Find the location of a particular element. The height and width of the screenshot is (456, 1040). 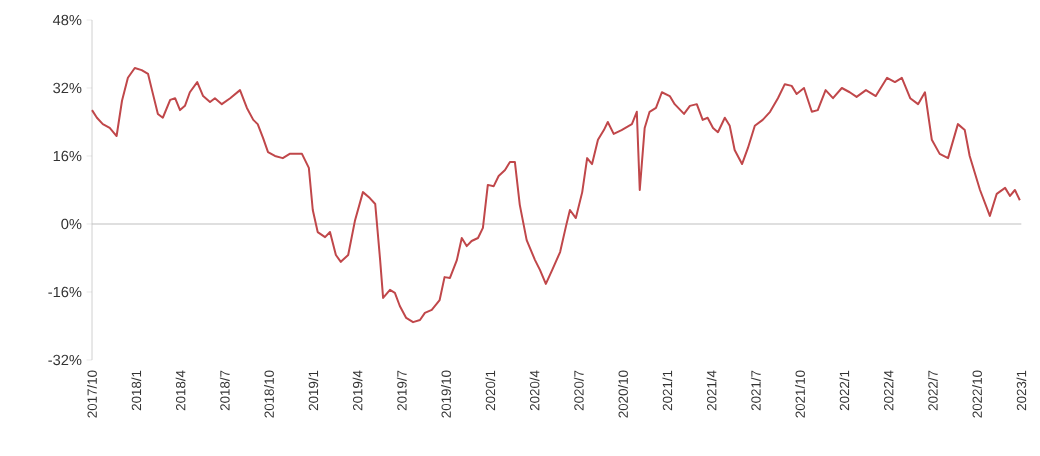

x-tick-label: 2021/10 is located at coordinates (800, 394).